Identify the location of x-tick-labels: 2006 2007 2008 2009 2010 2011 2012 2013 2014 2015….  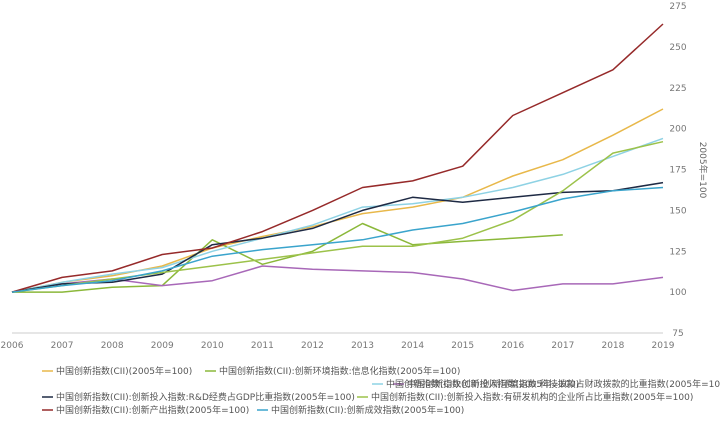
(338, 346).